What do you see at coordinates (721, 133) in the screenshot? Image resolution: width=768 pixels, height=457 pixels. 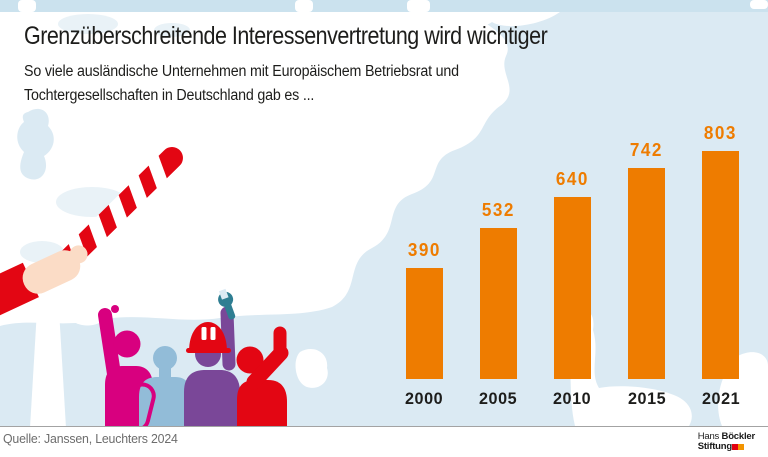 I see `bar-value-label: 803` at bounding box center [721, 133].